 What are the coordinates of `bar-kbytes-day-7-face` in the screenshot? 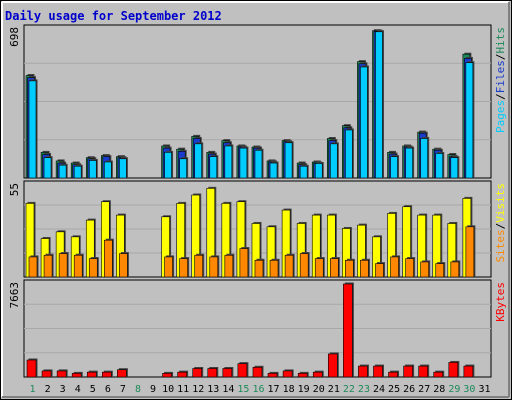 It's located at (122, 373).